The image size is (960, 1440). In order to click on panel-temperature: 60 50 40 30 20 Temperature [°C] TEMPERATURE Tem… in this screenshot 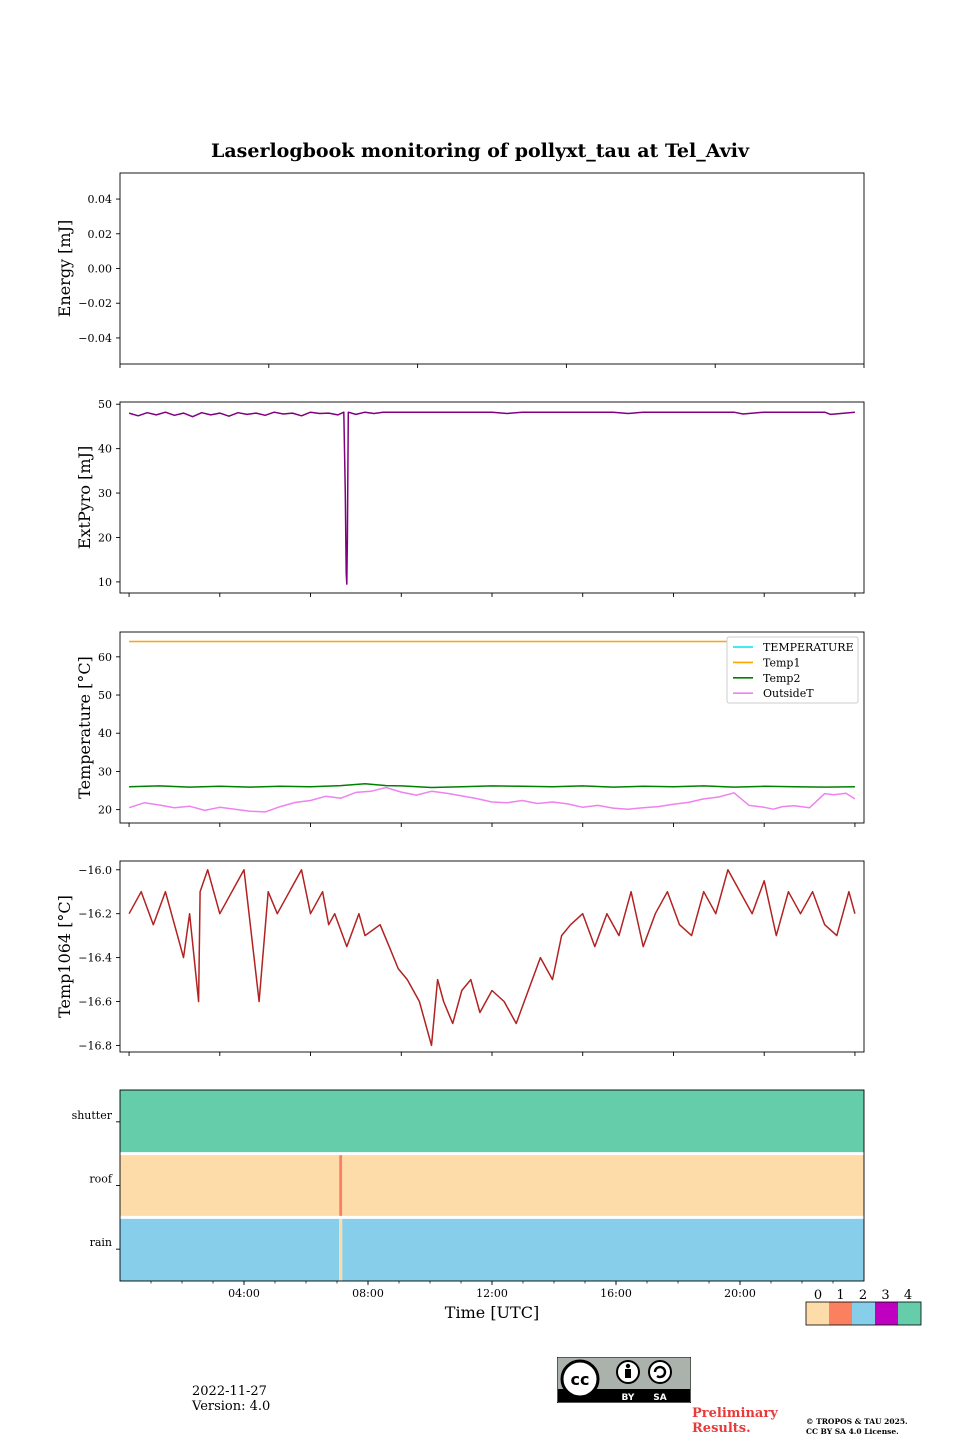, I will do `click(470, 729)`.